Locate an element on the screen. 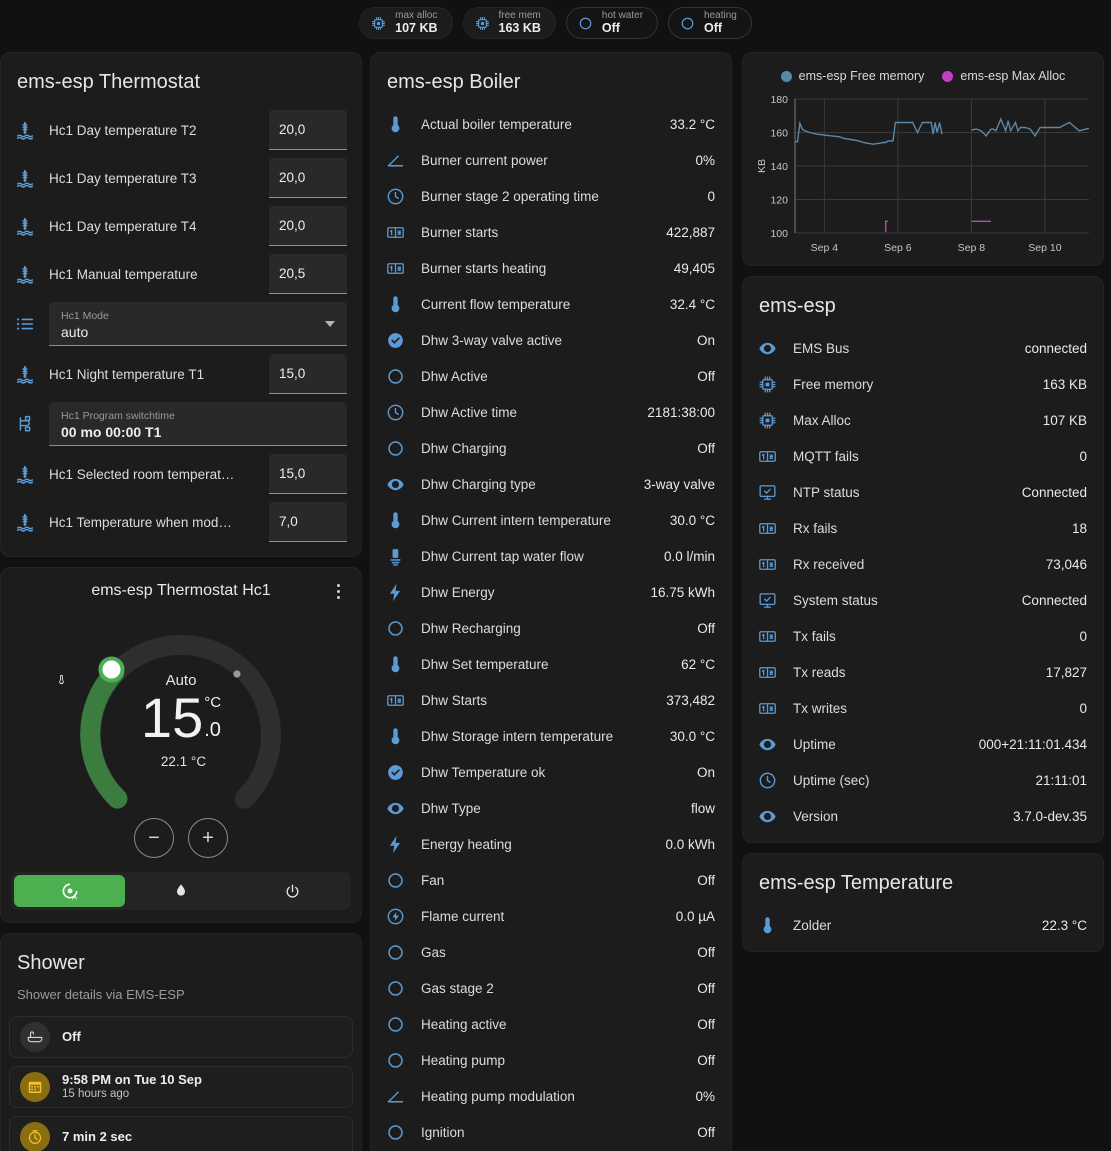  boiler-entity-row: Dhw Current tap water flow 0.0 l/min is located at coordinates (551, 556).